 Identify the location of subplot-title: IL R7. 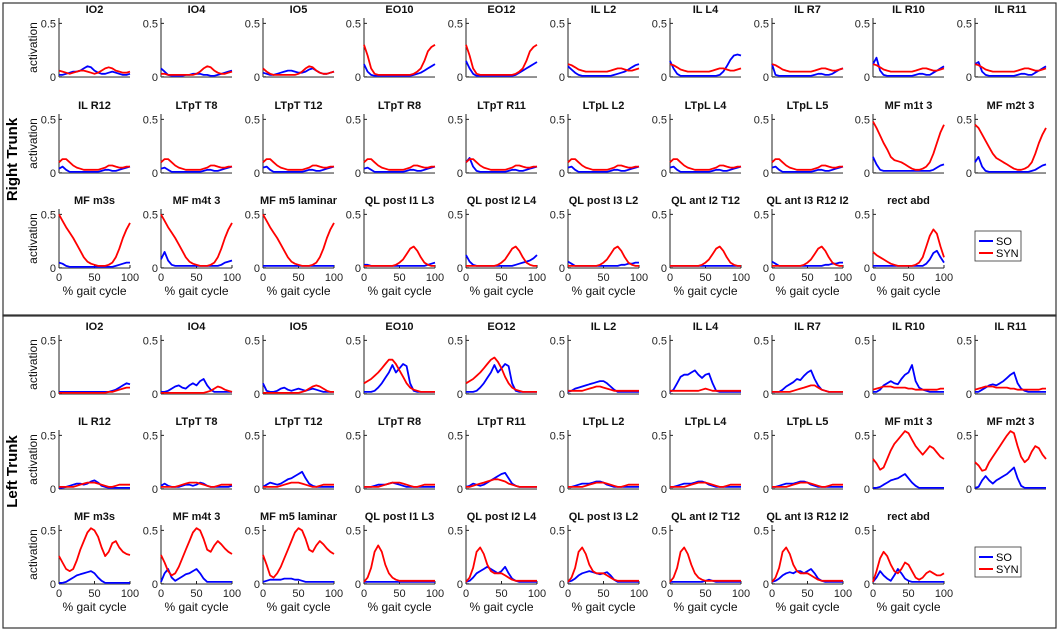
(807, 327).